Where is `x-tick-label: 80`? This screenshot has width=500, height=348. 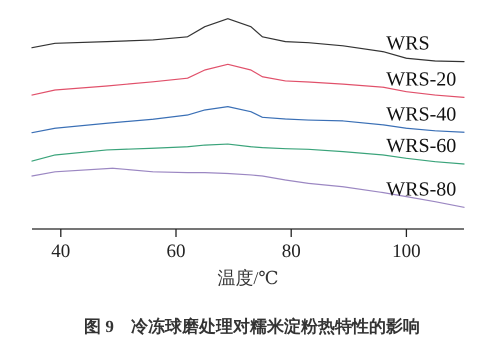
x-tick-label: 80 is located at coordinates (291, 251).